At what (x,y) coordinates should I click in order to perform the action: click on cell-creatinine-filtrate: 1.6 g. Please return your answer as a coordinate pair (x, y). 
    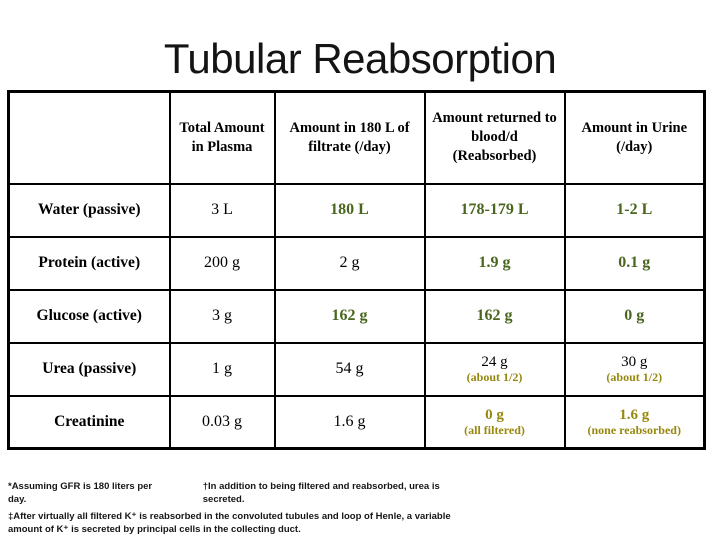
    Looking at the image, I should click on (349, 422).